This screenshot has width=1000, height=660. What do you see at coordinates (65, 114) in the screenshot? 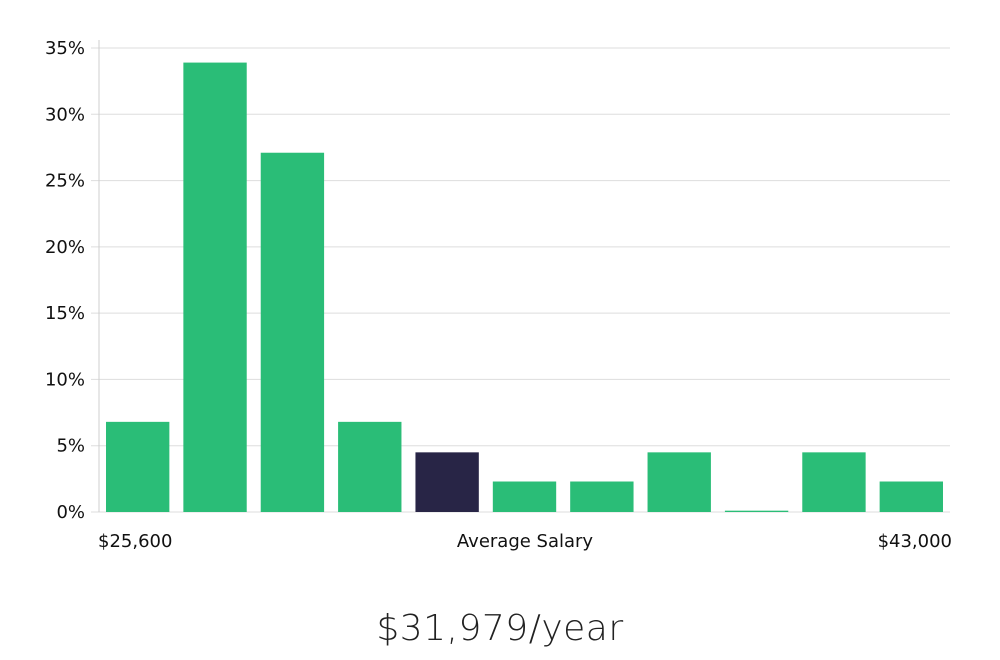
I see `y-tick-label: 30%` at bounding box center [65, 114].